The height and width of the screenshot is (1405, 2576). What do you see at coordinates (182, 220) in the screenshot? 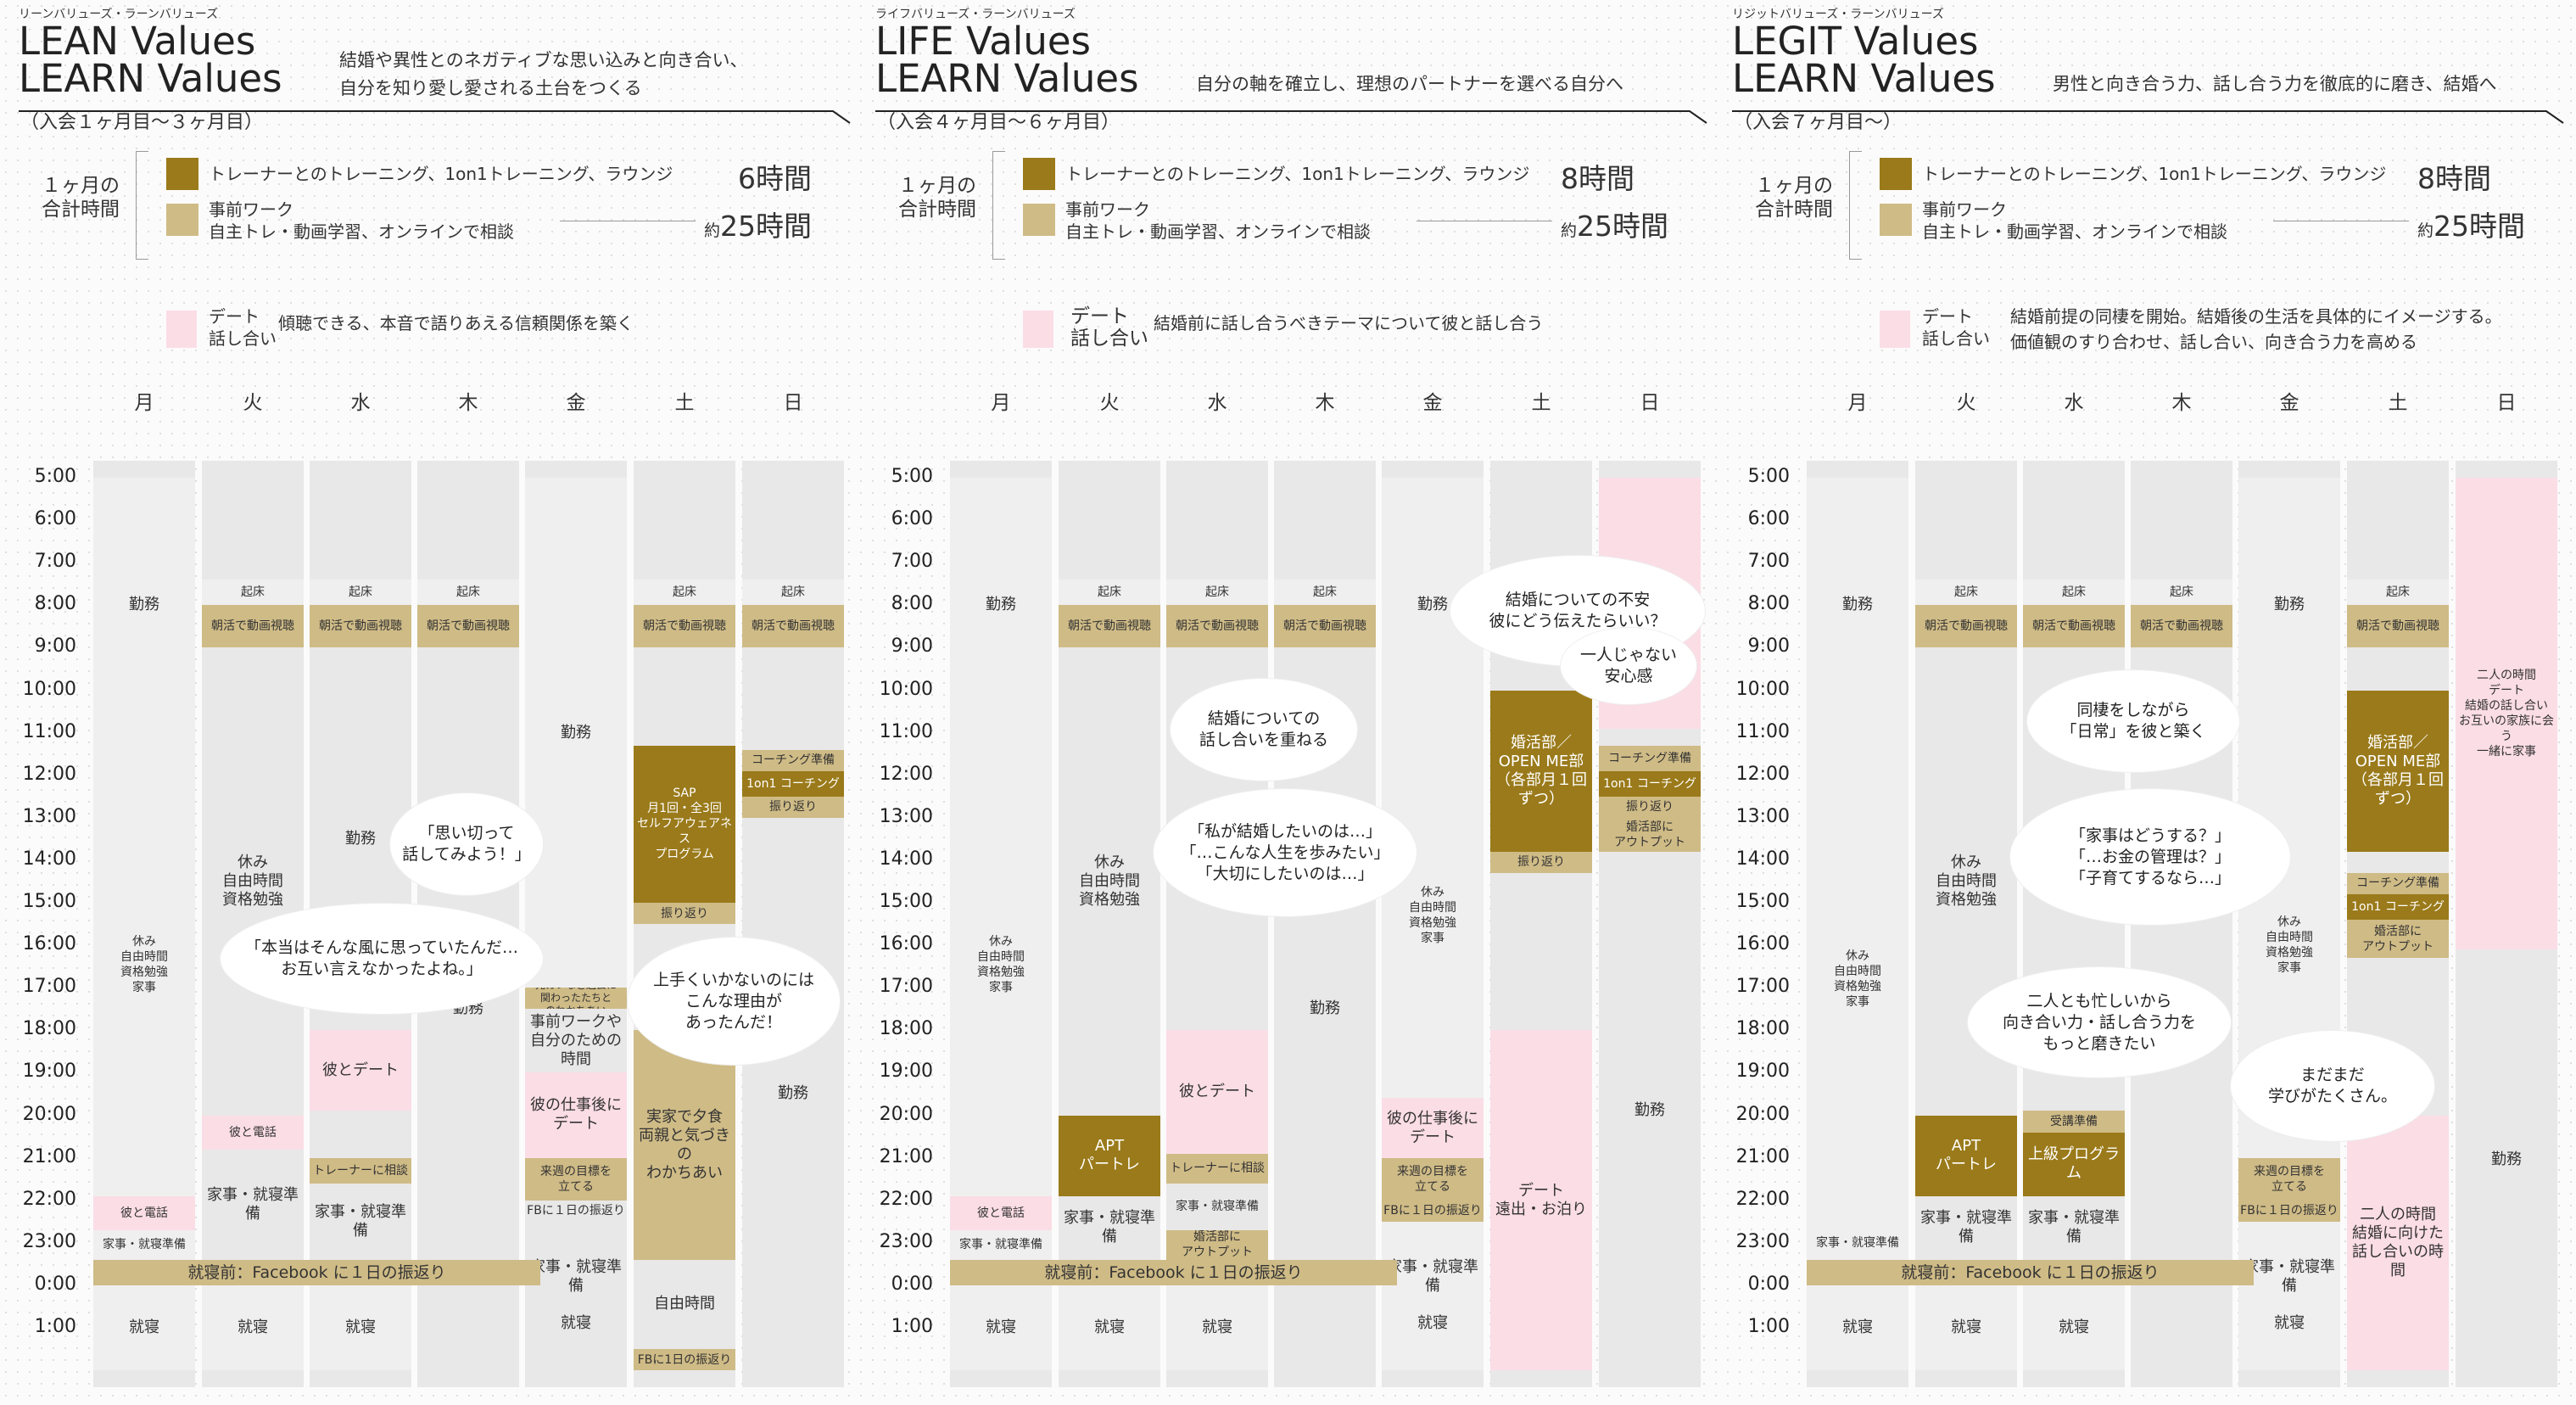
I see `prework-swatch` at bounding box center [182, 220].